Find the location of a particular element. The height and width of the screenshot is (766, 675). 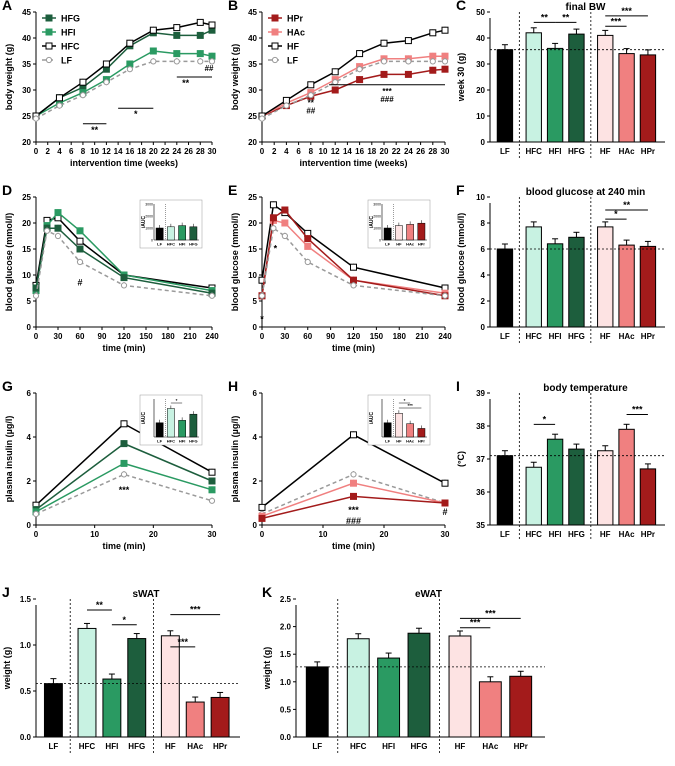

x-axis-label: intervention time (weeks) is located at coordinates (124, 163).